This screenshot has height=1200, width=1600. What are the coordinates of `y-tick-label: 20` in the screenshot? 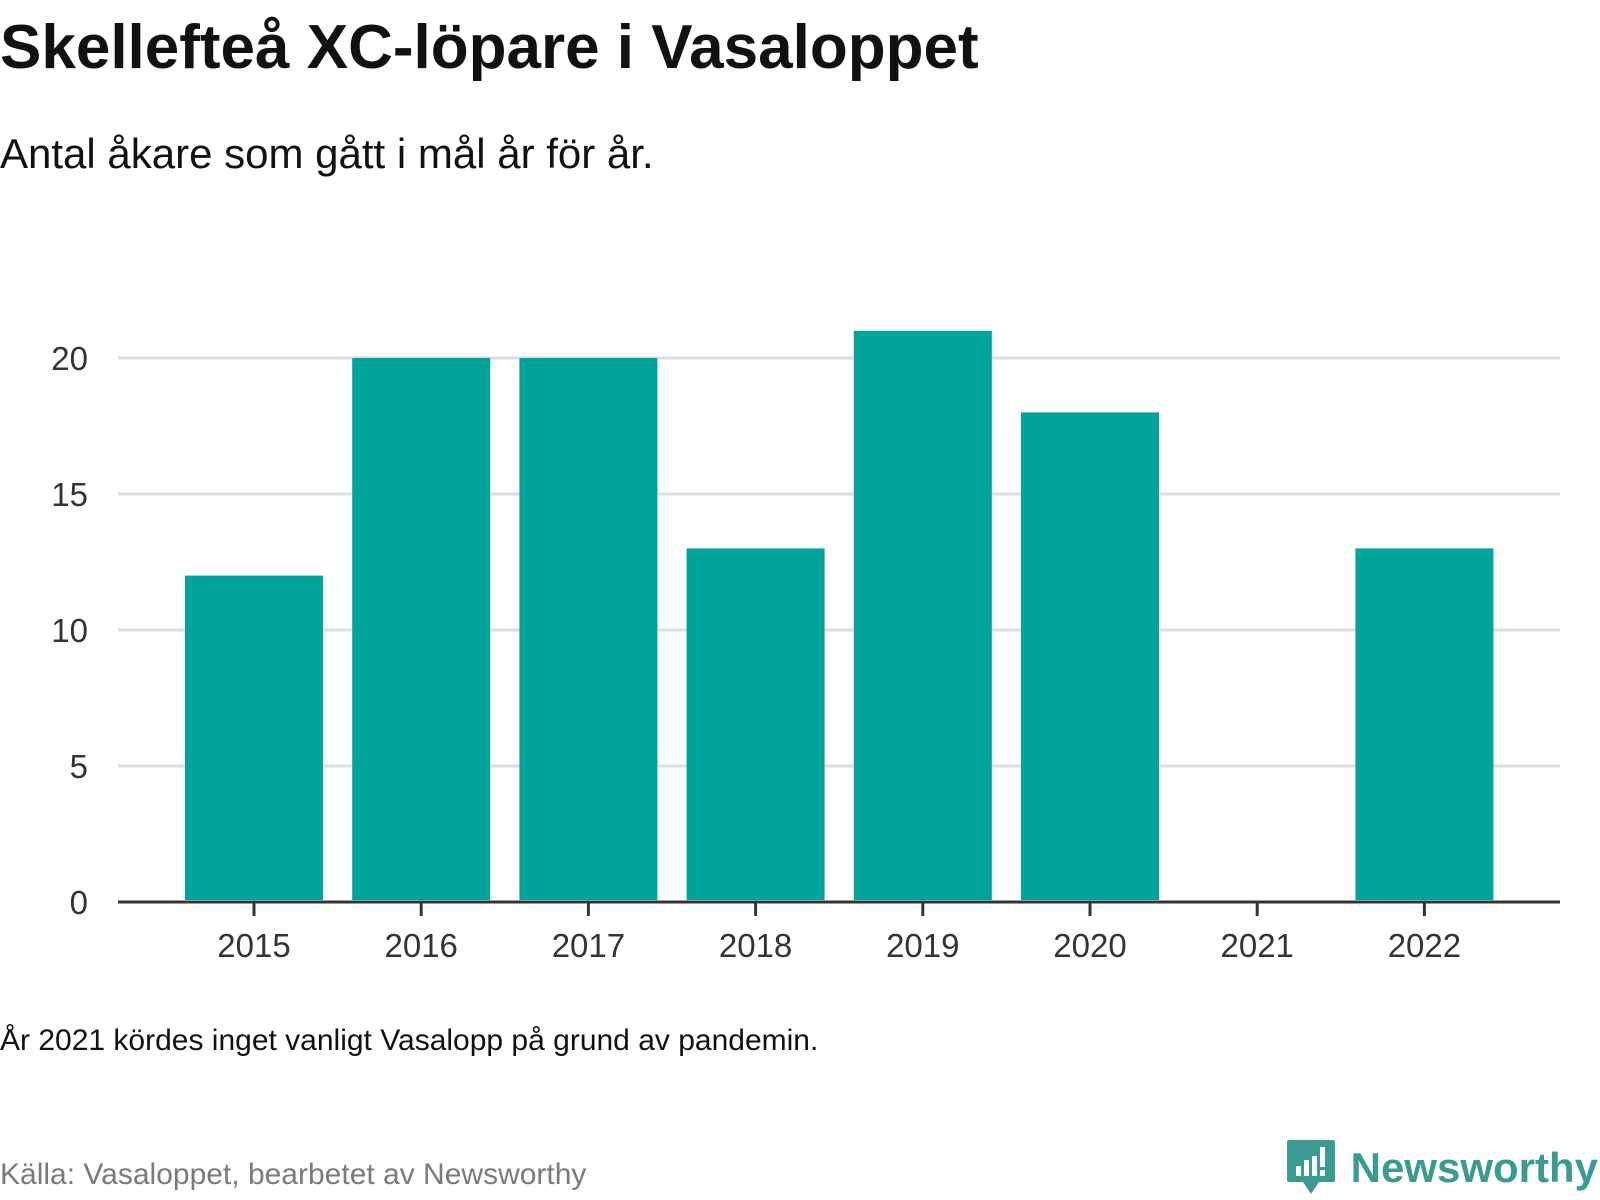 It's located at (69, 358).